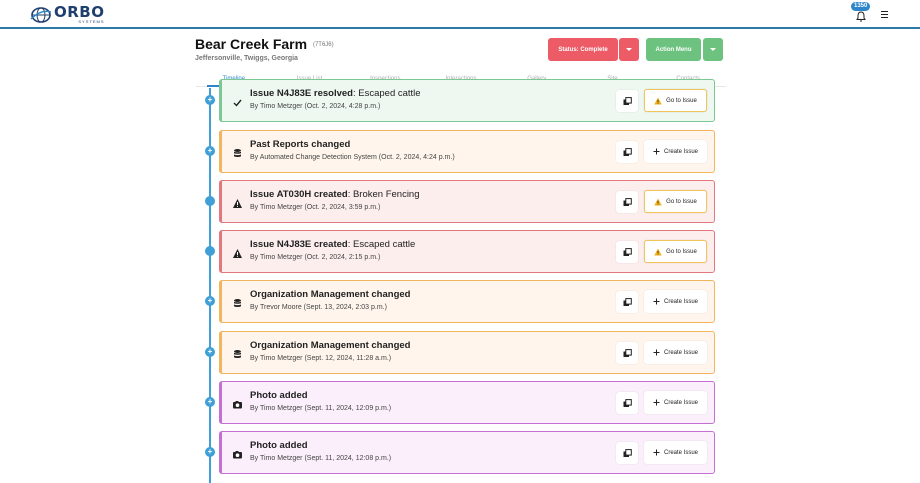  I want to click on farm-name: Bear Creek Farm, so click(251, 44).